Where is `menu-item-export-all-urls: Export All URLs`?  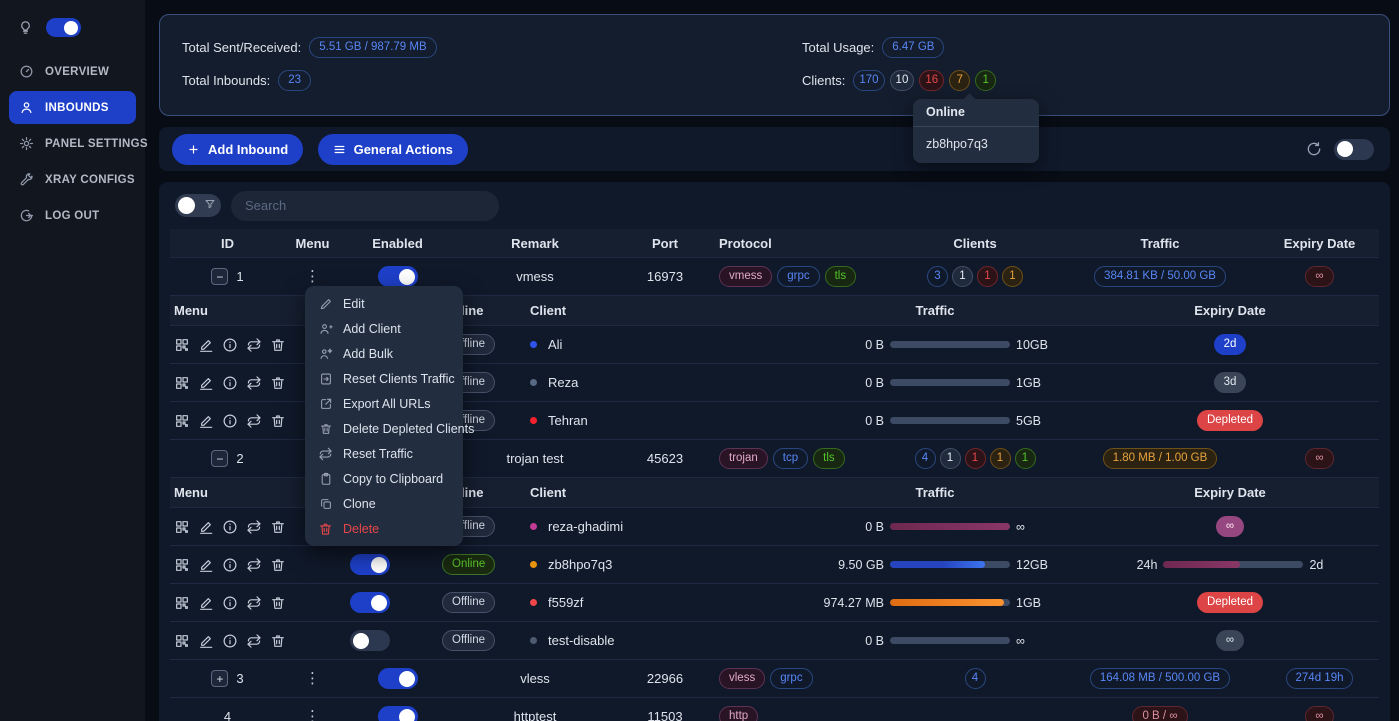 menu-item-export-all-urls: Export All URLs is located at coordinates (384, 403).